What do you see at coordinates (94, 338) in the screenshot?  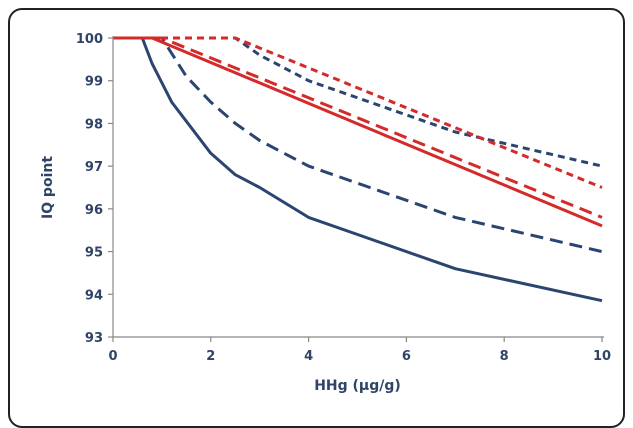 I see `y-tick-label: 93` at bounding box center [94, 338].